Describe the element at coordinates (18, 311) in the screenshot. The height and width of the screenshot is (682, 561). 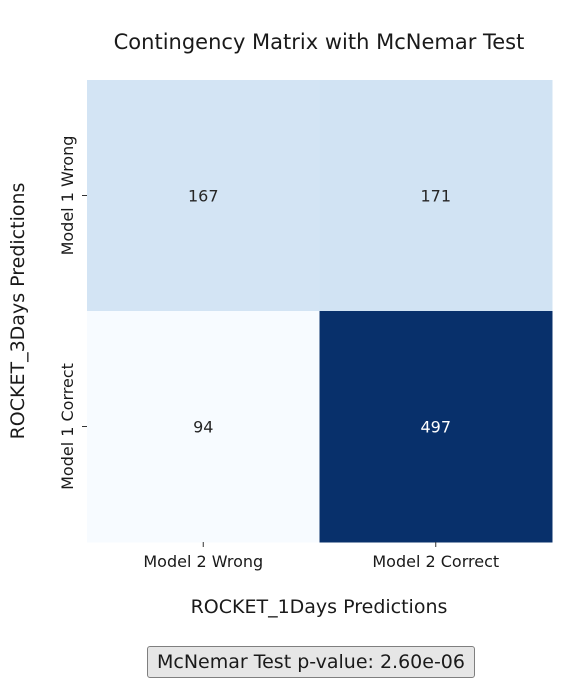
I see `y-axis-label: ROCKET_3Days Predictions` at that location.